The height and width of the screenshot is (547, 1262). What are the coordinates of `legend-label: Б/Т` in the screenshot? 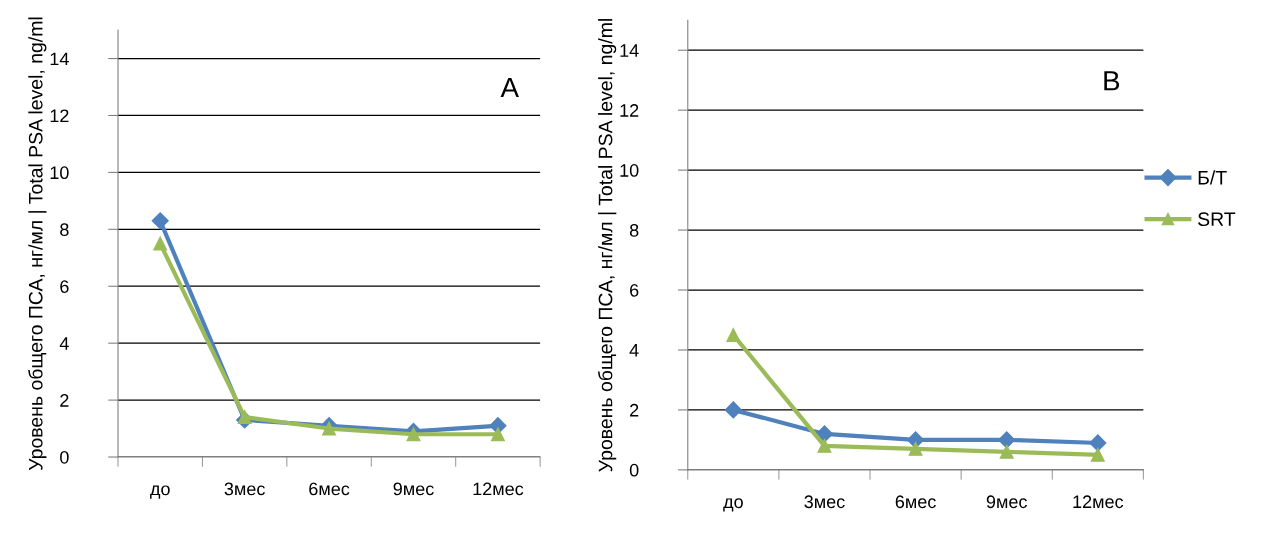 It's located at (1212, 177).